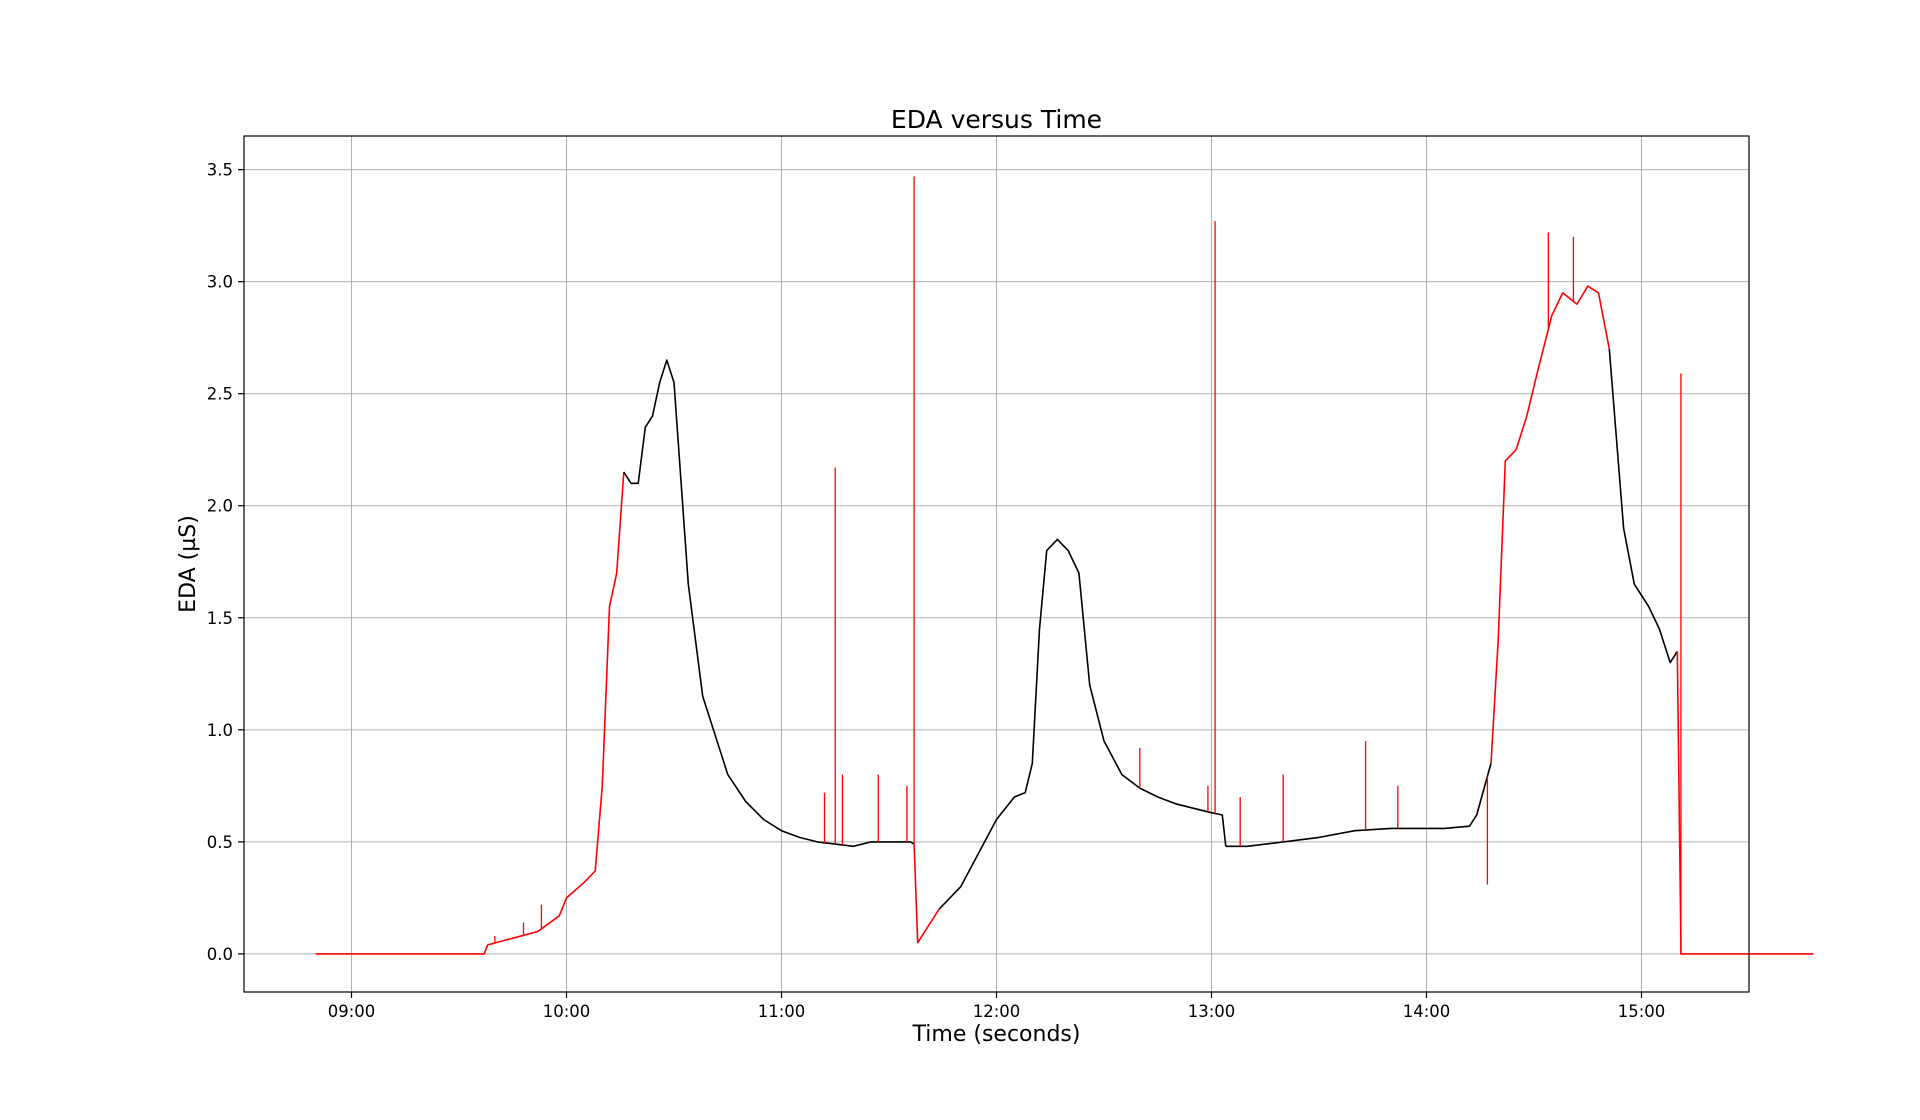 This screenshot has height=1120, width=1920. I want to click on x-tick-label: 15:00, so click(1642, 1011).